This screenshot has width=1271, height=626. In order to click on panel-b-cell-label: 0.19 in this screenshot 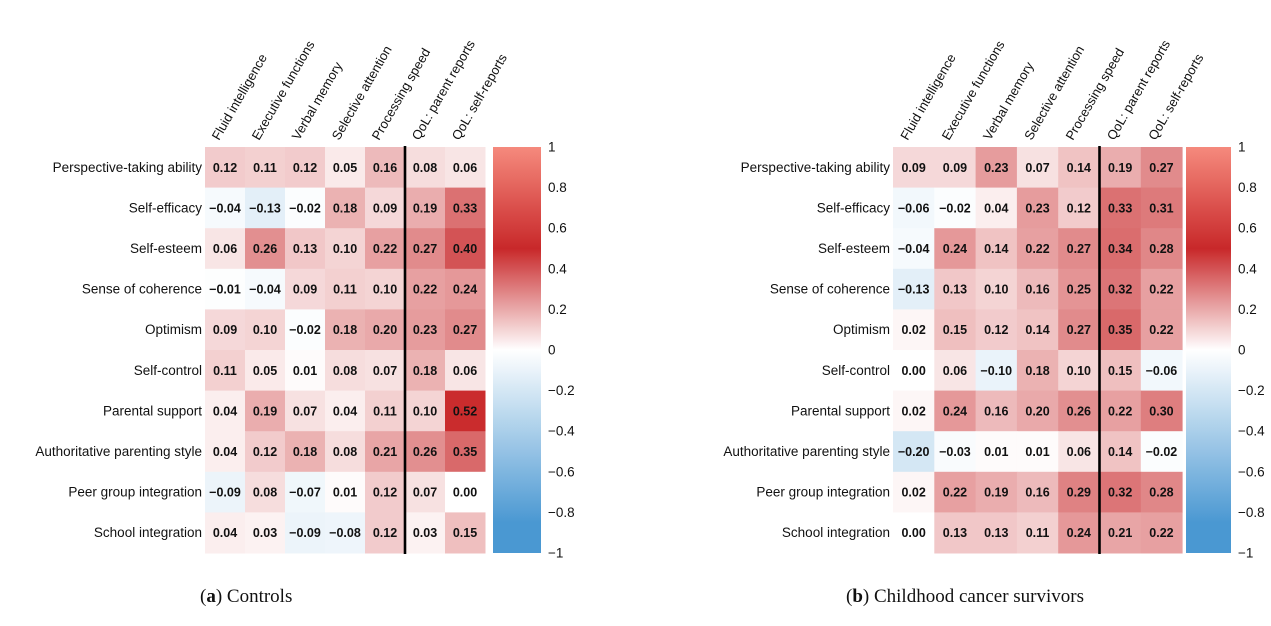, I will do `click(996, 493)`.